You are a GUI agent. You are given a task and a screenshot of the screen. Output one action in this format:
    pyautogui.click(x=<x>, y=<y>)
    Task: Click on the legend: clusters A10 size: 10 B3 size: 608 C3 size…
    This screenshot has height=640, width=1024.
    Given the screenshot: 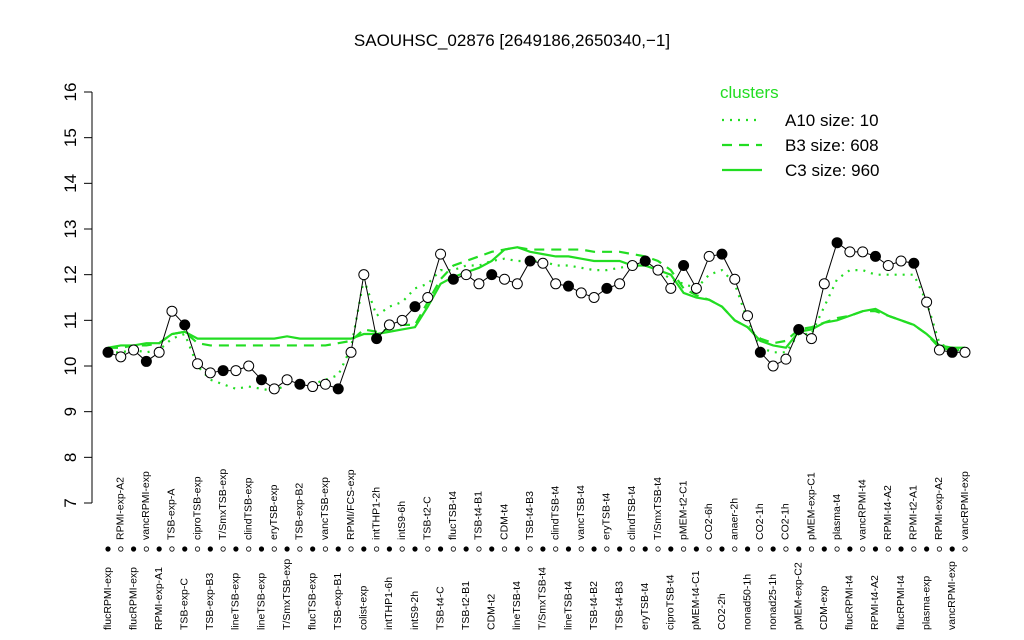 What is the action you would take?
    pyautogui.click(x=800, y=131)
    